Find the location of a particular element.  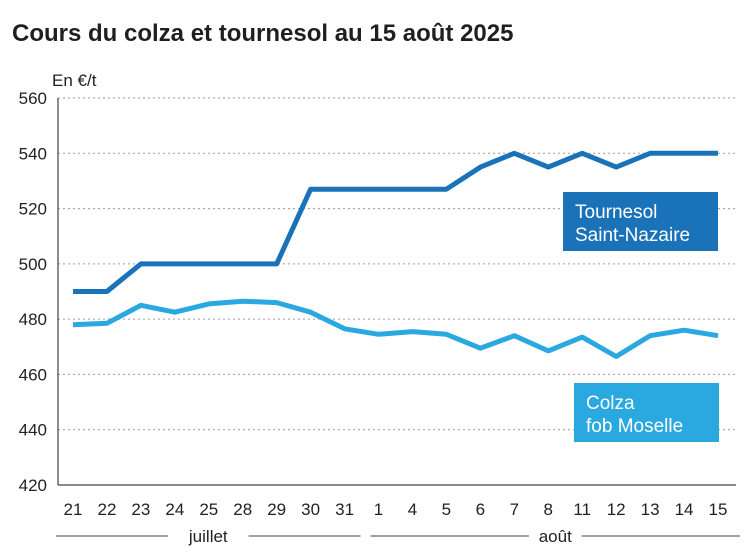

x-tick-label: 25 is located at coordinates (208, 509).